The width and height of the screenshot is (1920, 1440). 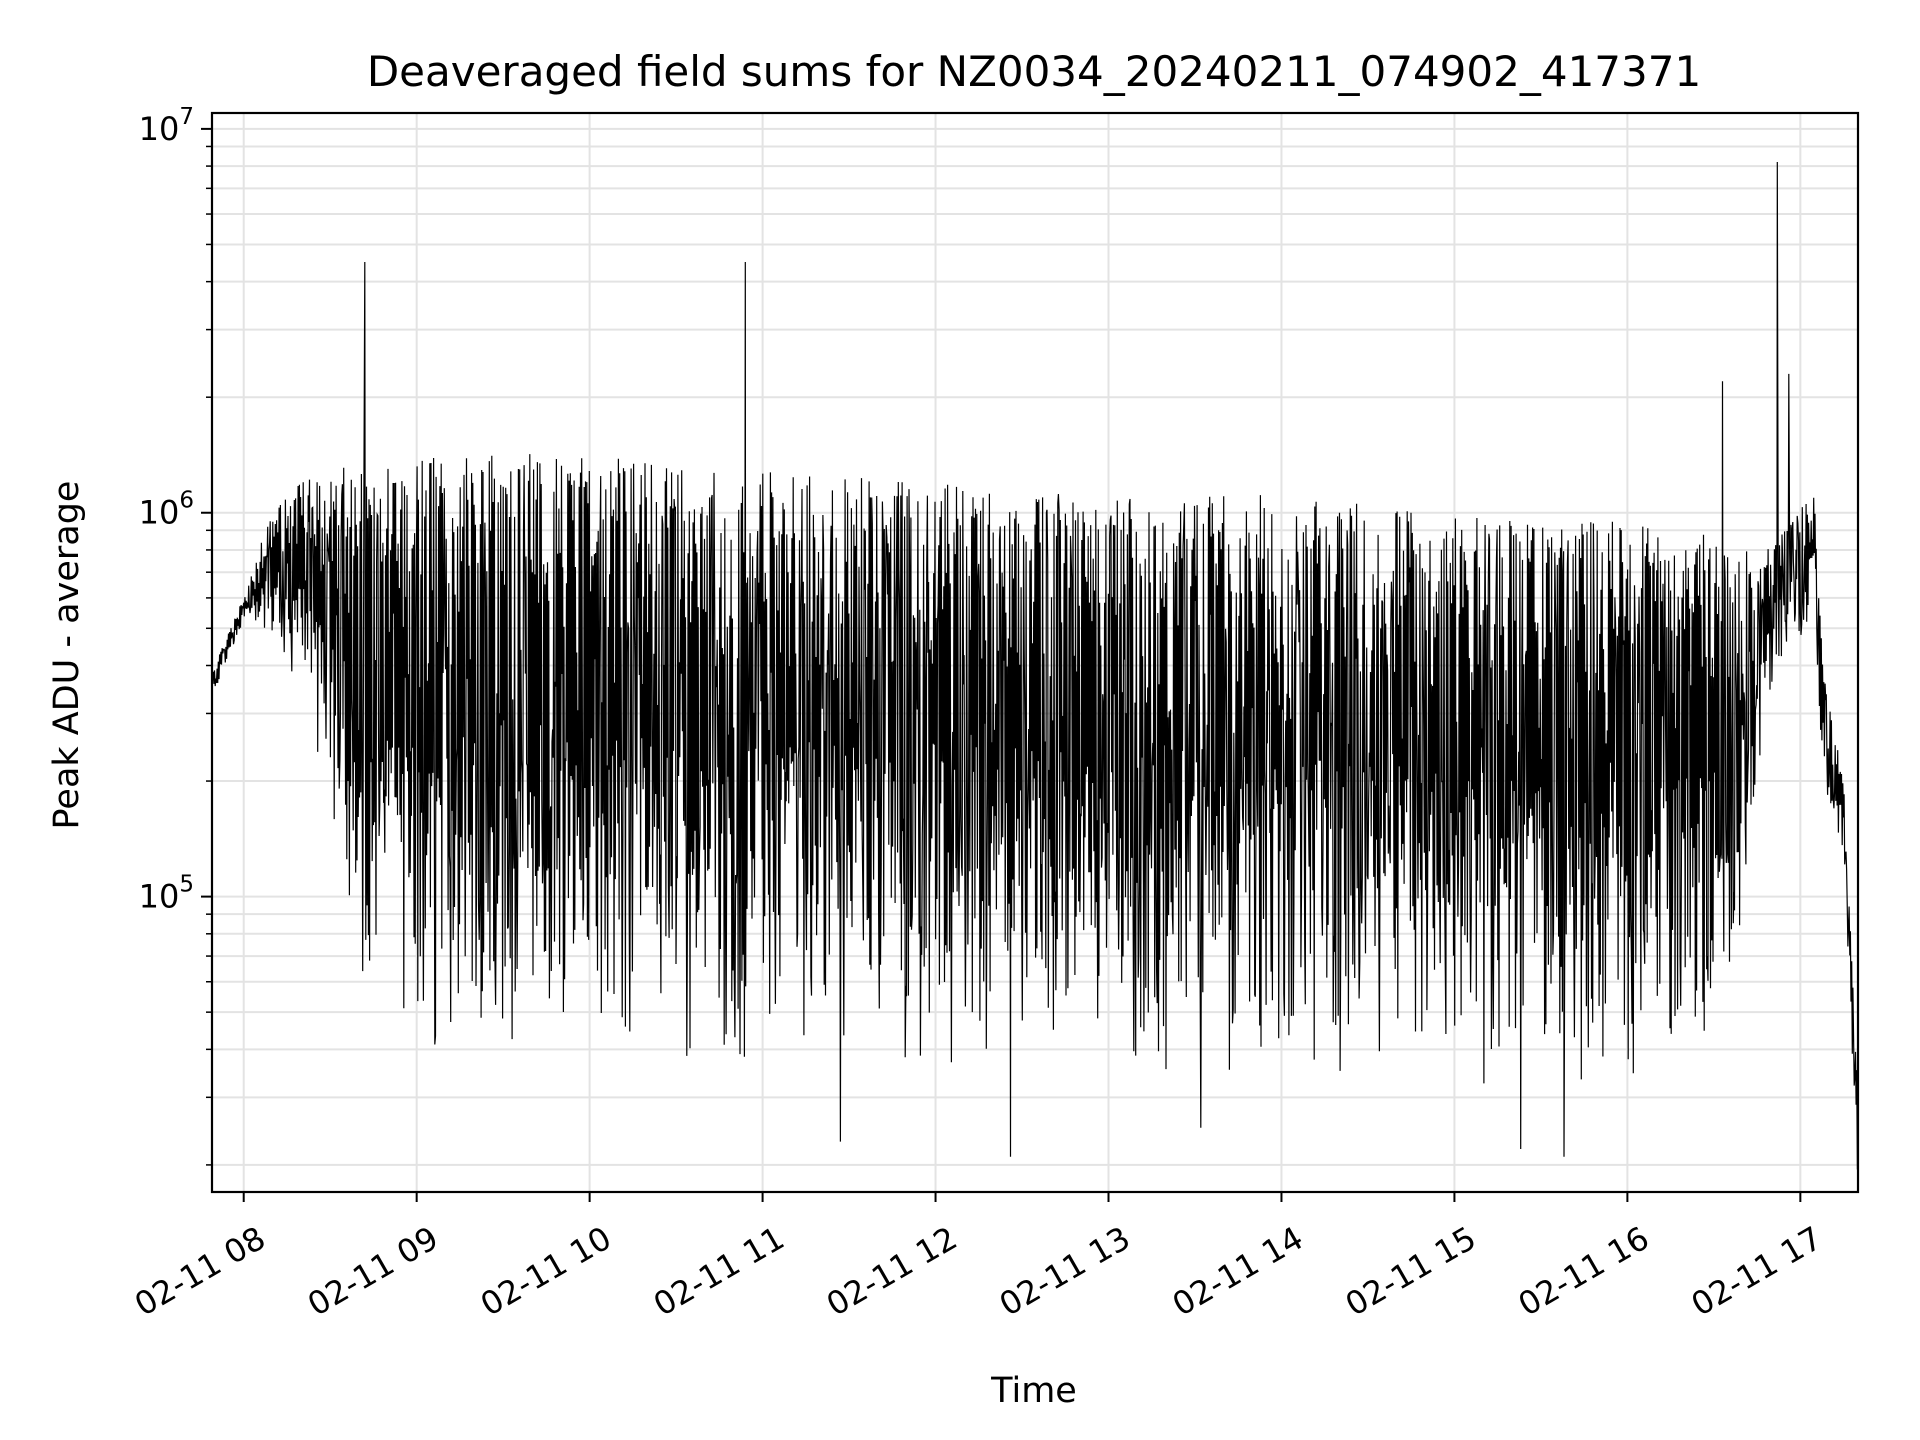 I want to click on y-tick-label-1: 10⁶, so click(x=166, y=510).